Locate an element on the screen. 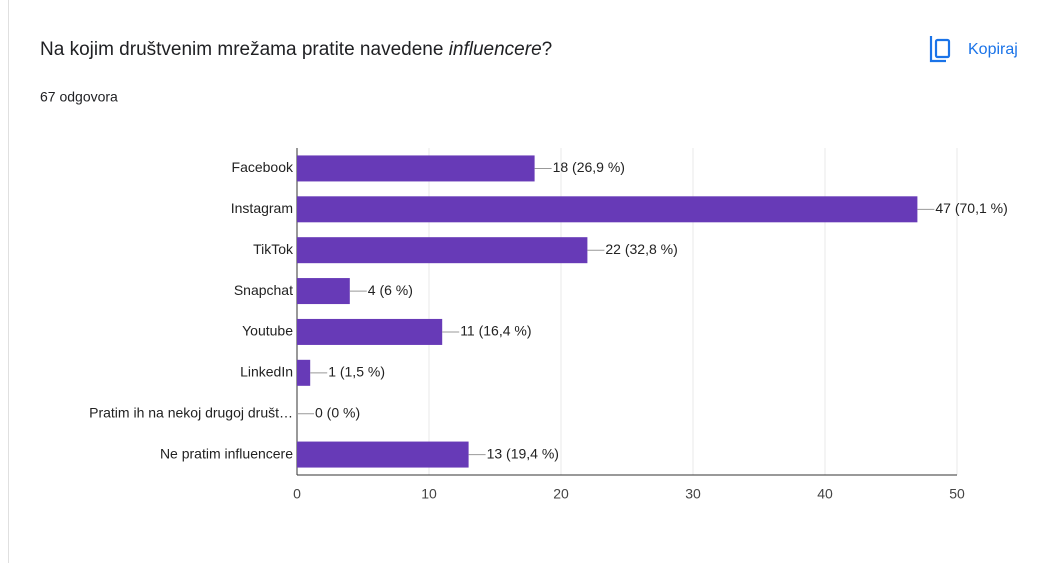  copy-icon-back is located at coordinates (937, 49).